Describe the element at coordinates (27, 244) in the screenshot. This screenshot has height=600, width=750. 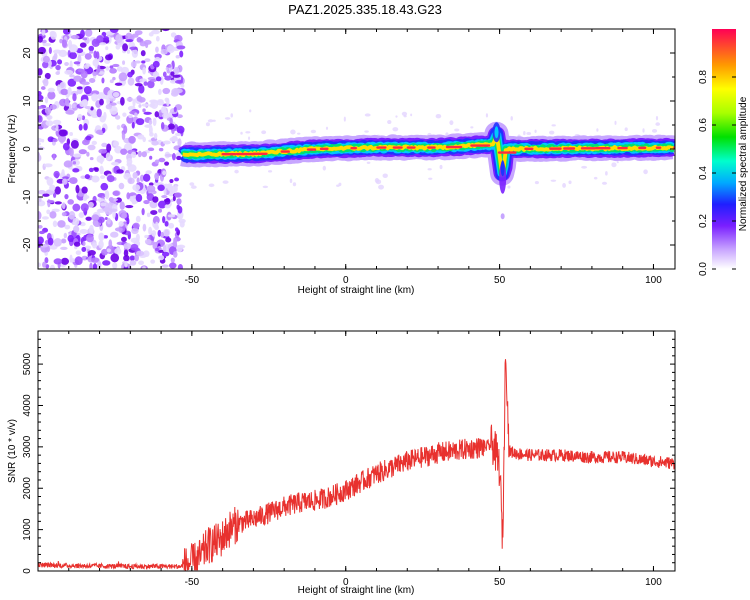
I see `spectrogram-ytick-label: -20` at that location.